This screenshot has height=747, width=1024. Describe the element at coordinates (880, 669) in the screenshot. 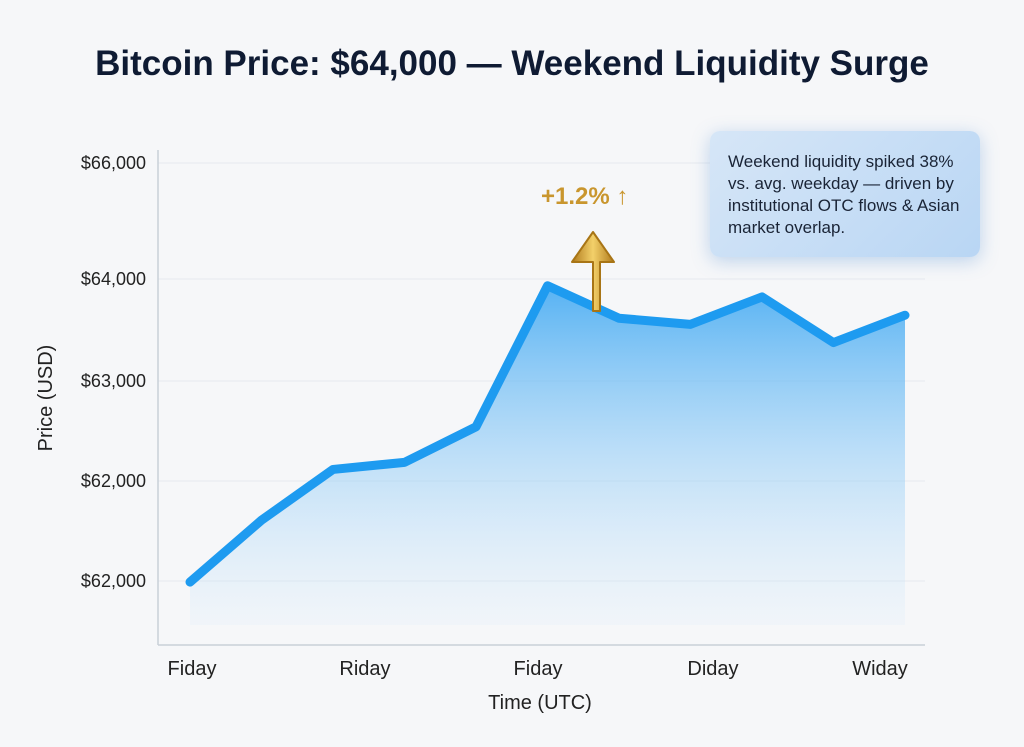

I see `x-tick-label: Widay` at that location.